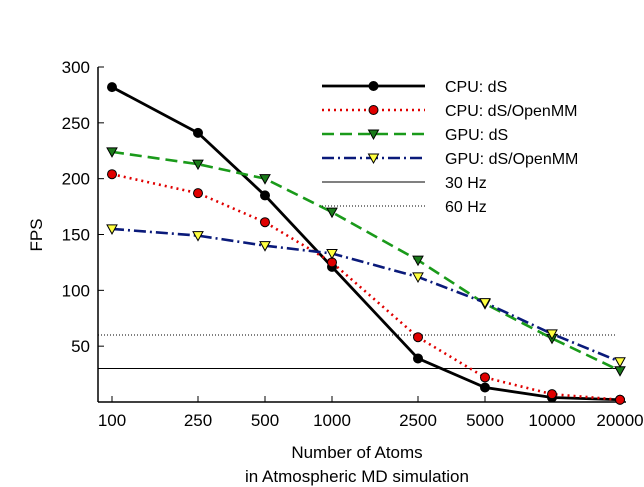 The height and width of the screenshot is (487, 644). What do you see at coordinates (418, 420) in the screenshot?
I see `x-tick-label: 2500` at bounding box center [418, 420].